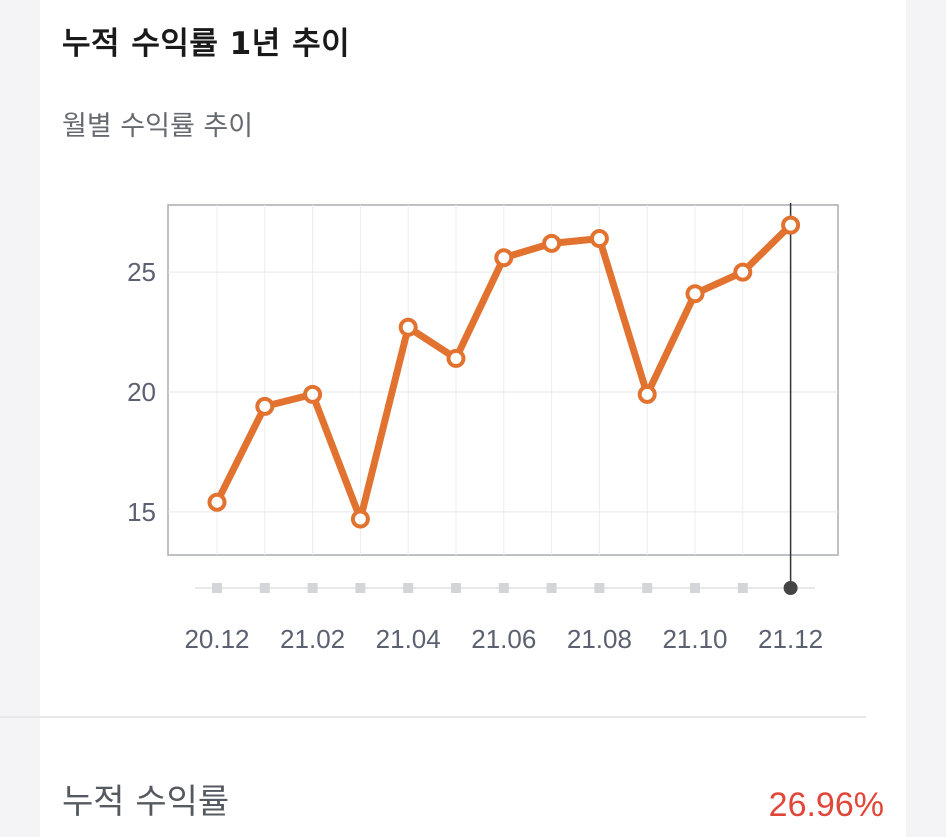  I want to click on x-tick-label: 21.04, so click(408, 639).